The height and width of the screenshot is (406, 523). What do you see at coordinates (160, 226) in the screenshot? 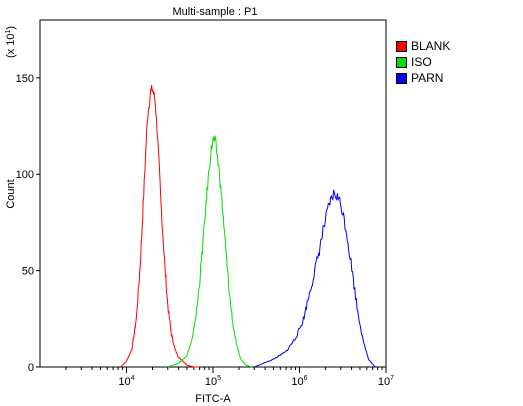
I see `series-line-blank` at bounding box center [160, 226].